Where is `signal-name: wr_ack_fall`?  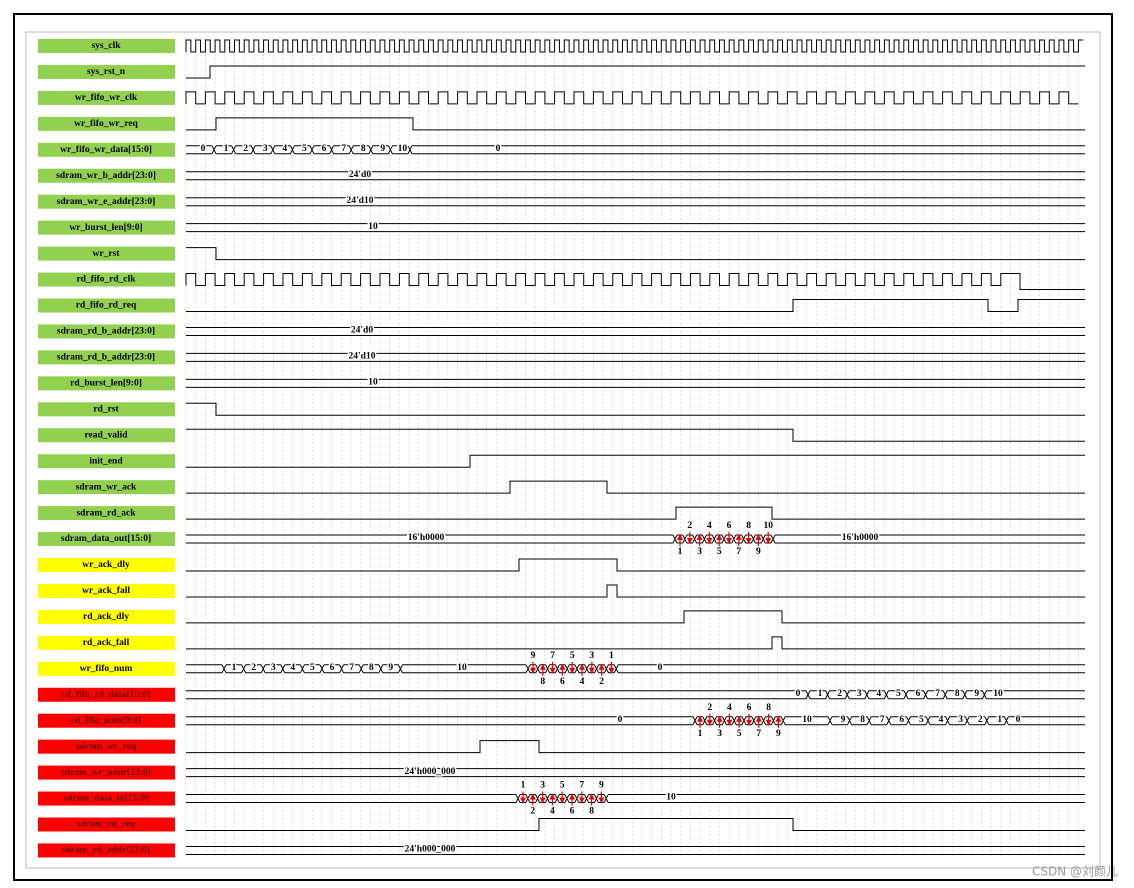 signal-name: wr_ack_fall is located at coordinates (106, 591).